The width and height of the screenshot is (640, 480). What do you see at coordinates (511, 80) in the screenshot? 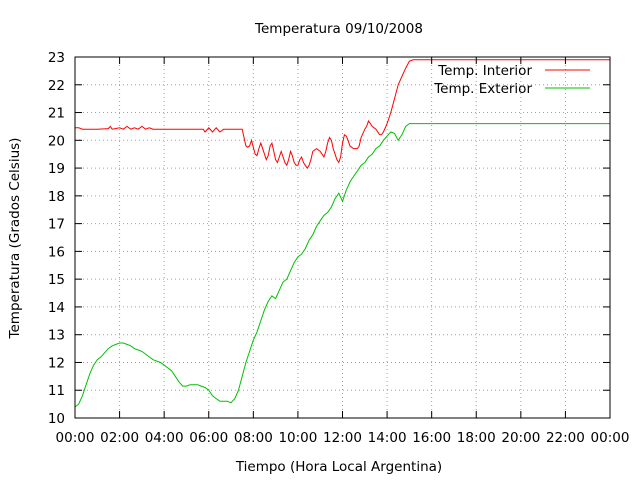
I see `legend: Temp. Interior Temp. Exterior` at bounding box center [511, 80].